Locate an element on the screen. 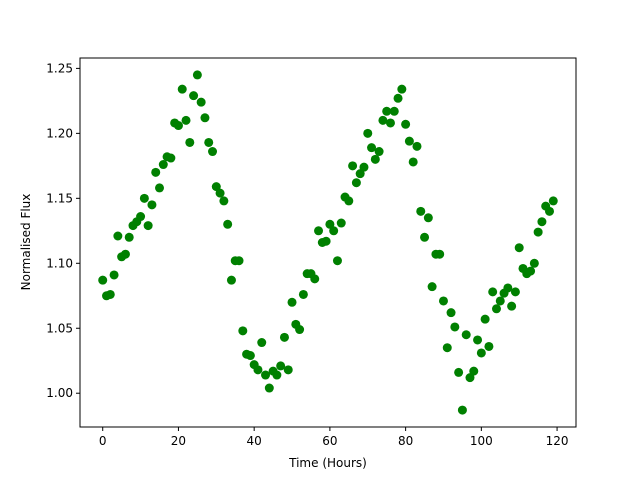  x-tick-label: 120 is located at coordinates (557, 441).